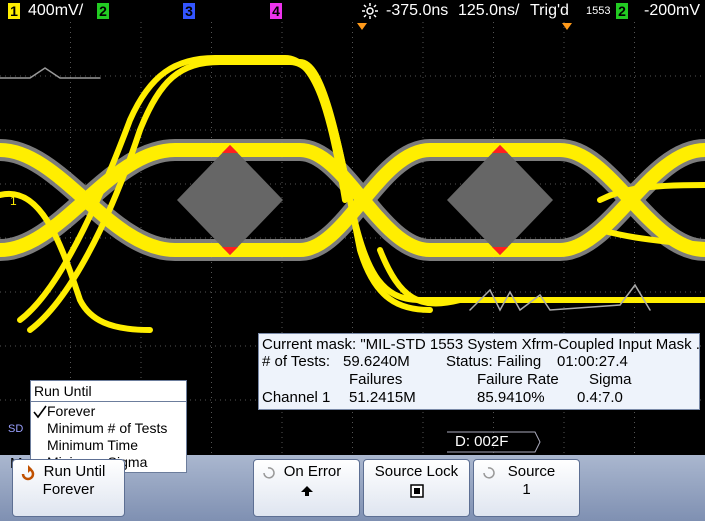 The width and height of the screenshot is (705, 521). What do you see at coordinates (469, 361) in the screenshot?
I see `status-label: Status:` at bounding box center [469, 361].